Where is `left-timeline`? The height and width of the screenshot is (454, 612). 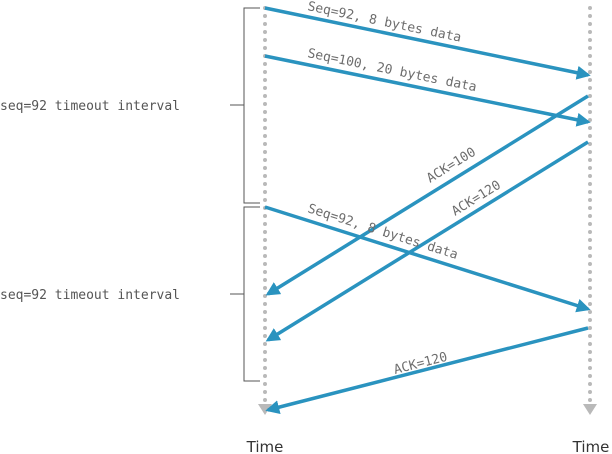 left-timeline is located at coordinates (265, 210).